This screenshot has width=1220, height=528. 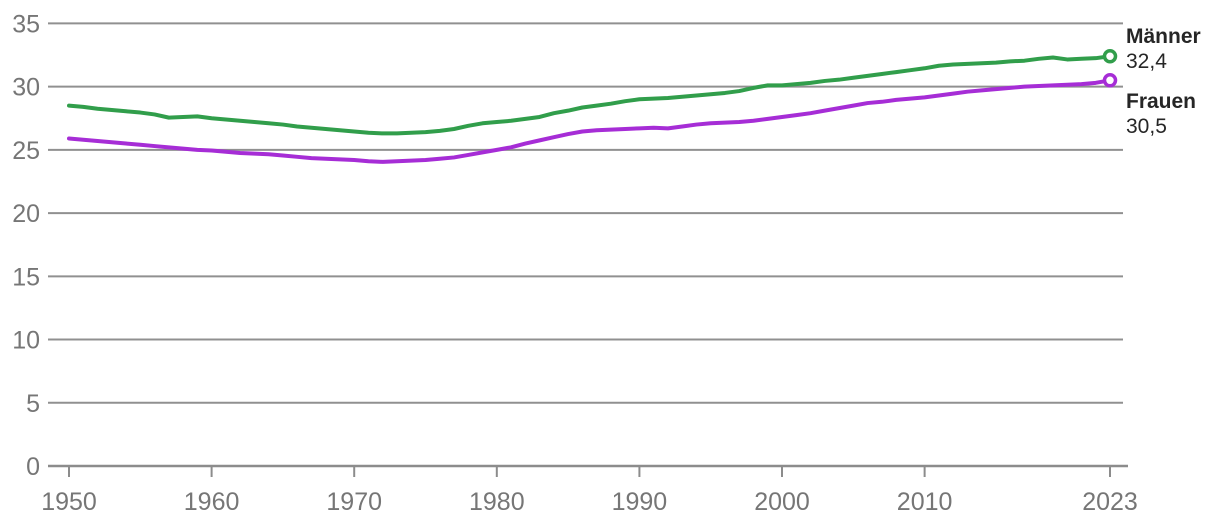 What do you see at coordinates (26, 151) in the screenshot?
I see `y-tick-label-25: 25` at bounding box center [26, 151].